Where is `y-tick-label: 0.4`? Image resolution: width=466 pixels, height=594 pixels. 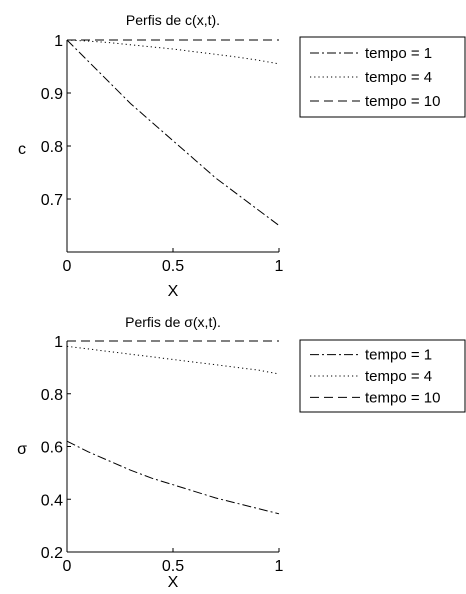
y-tick-label: 0.4 is located at coordinates (52, 500).